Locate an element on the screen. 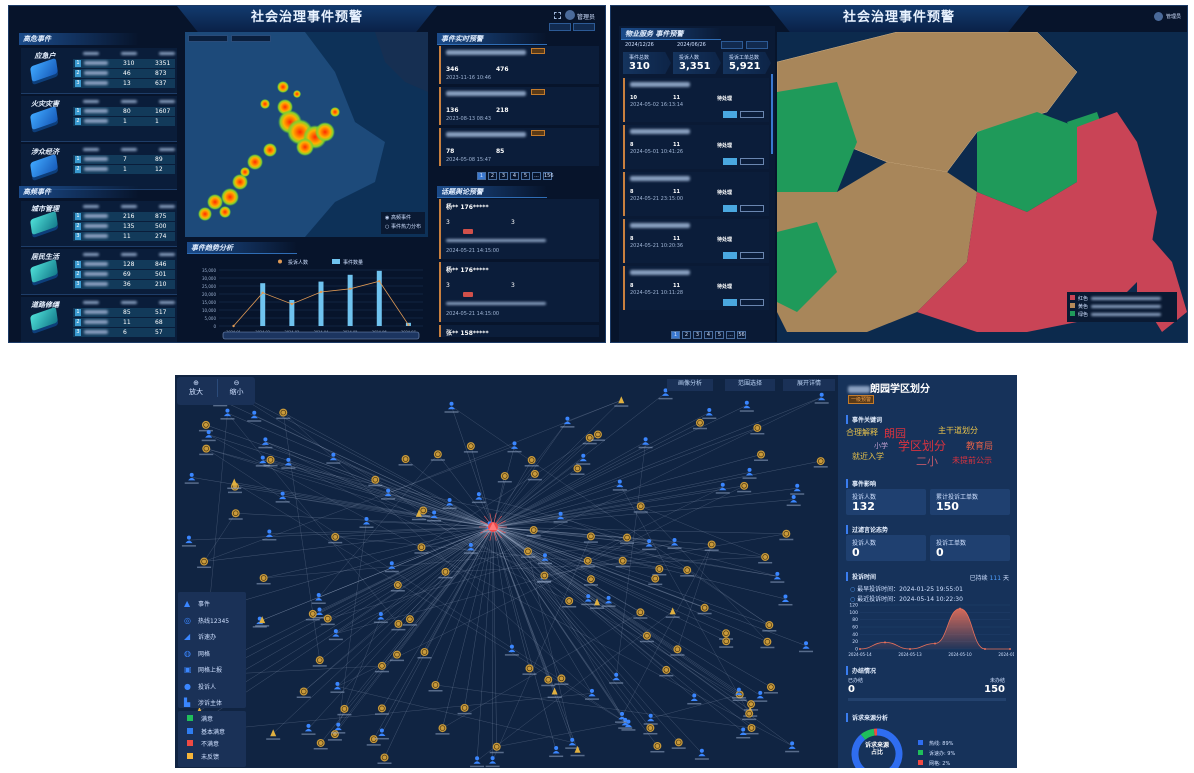 The image size is (1194, 773). legend-item: 未反馈 is located at coordinates (212, 758).